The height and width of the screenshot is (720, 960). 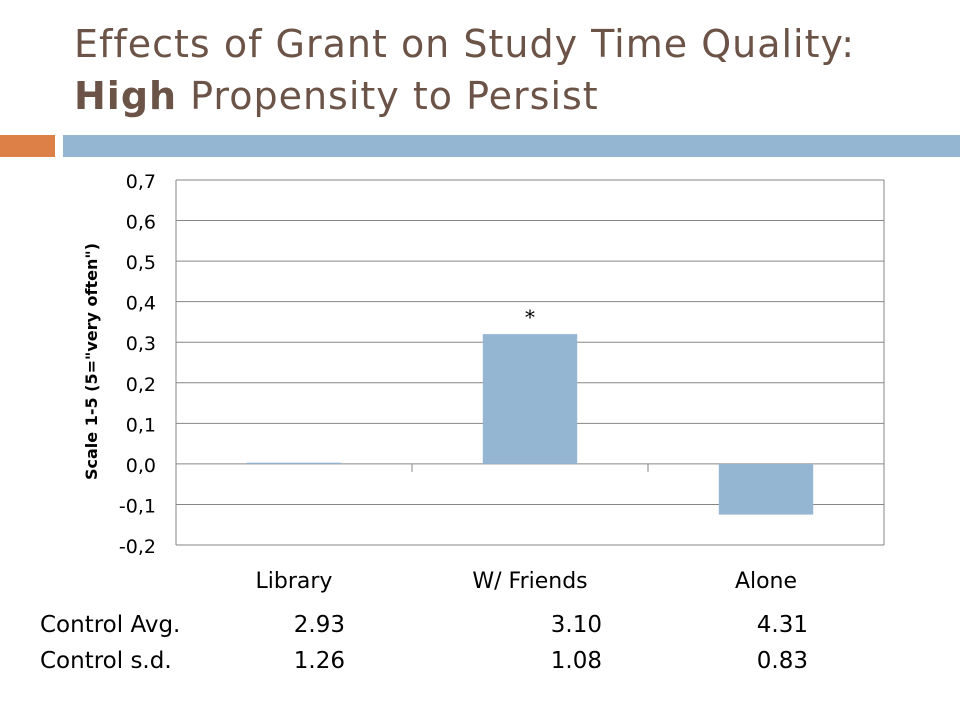 I want to click on title-emphasis: High, so click(x=126, y=96).